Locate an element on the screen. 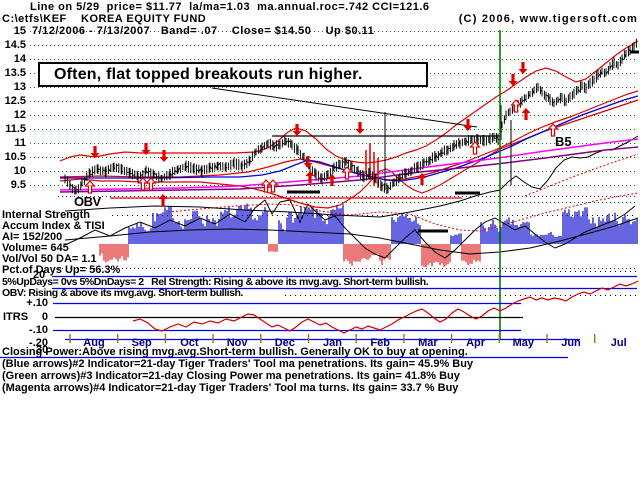 This screenshot has height=480, width=640. month-axis-label: Aug is located at coordinates (94, 343).